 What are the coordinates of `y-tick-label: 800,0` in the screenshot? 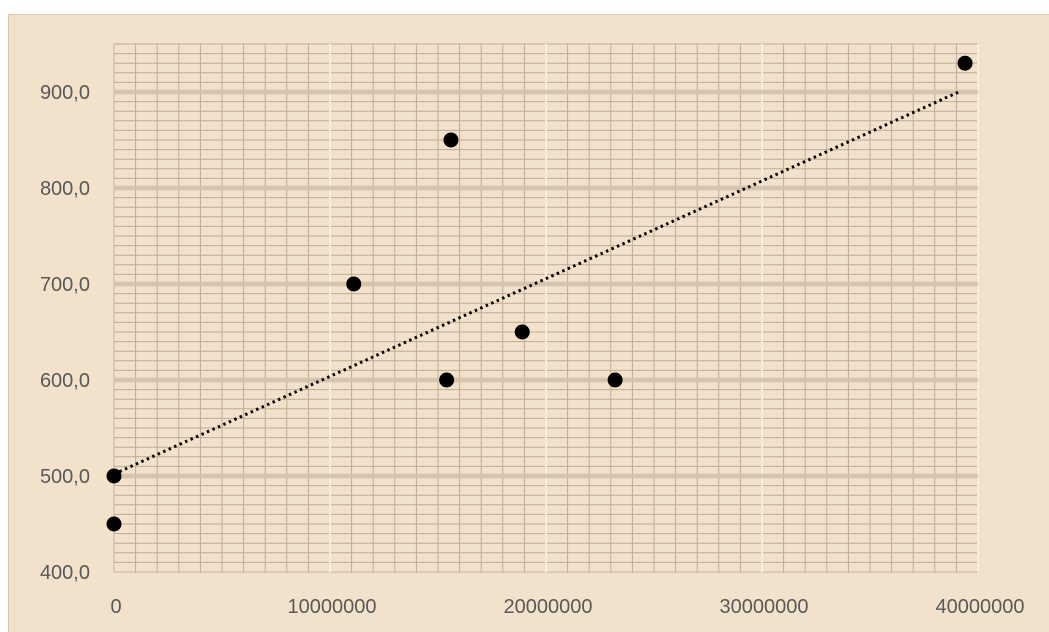 It's located at (65, 189).